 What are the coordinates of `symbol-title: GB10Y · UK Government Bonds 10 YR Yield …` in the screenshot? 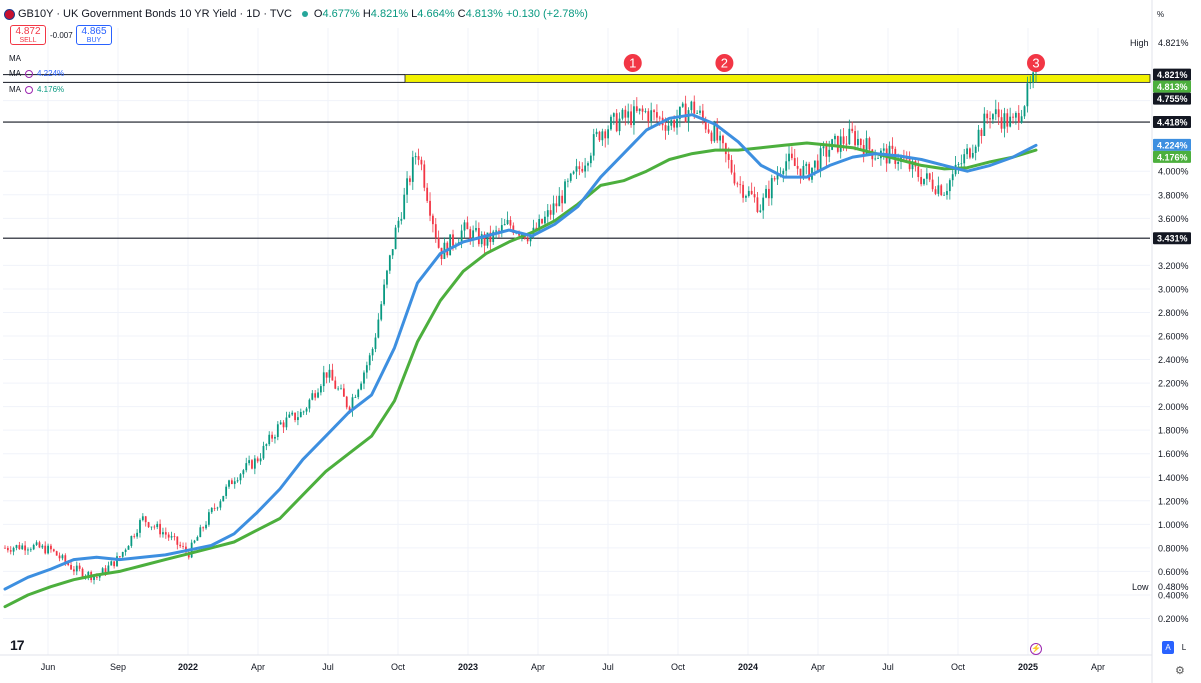 It's located at (155, 14).